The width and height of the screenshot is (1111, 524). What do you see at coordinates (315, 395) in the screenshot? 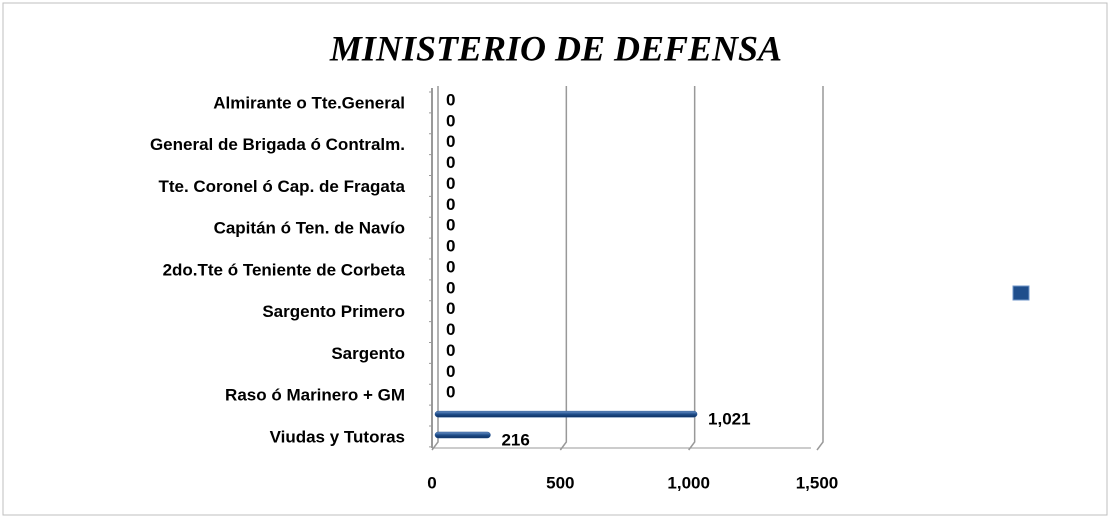
I see `y-tick-label: Raso ó Marinero + GM` at bounding box center [315, 395].